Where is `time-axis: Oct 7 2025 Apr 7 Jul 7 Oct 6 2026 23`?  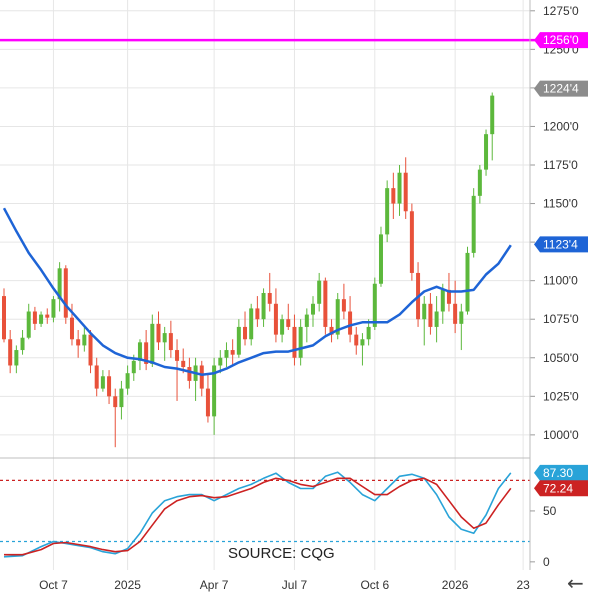 time-axis: Oct 7 2025 Apr 7 Jul 7 Oct 6 2026 23 is located at coordinates (284, 585).